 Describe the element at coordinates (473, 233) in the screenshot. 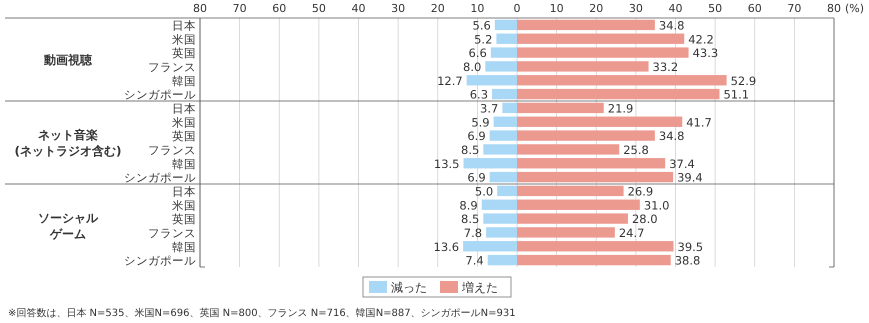

I see `data-label: 7.8` at that location.